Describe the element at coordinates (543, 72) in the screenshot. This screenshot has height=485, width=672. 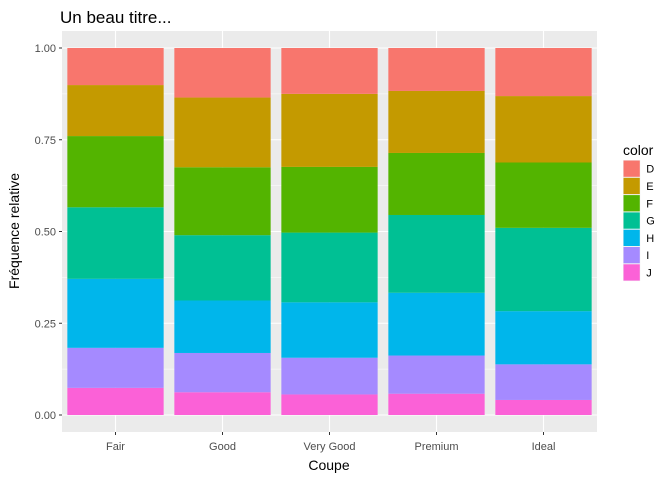
I see `bar-segment-D-ideal` at that location.